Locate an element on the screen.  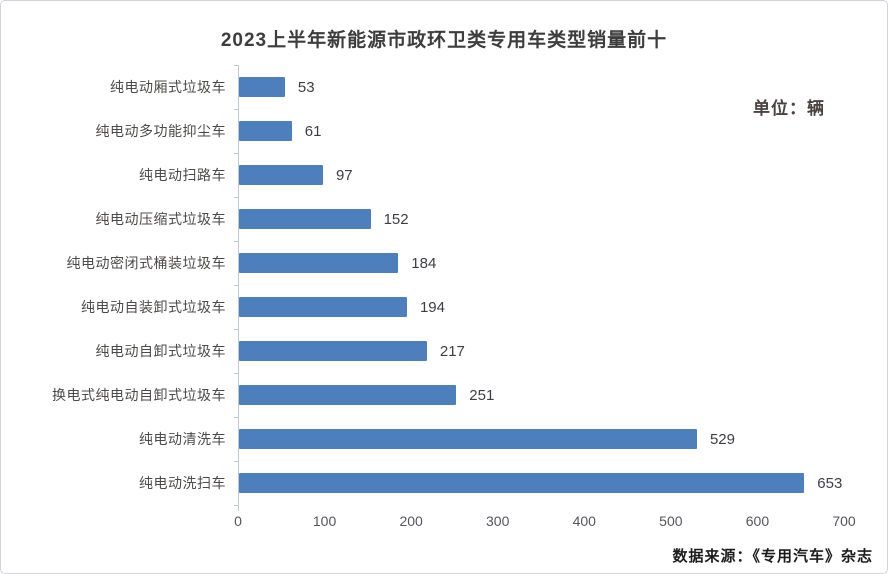
category-label: 纯电动洗扫车 is located at coordinates (182, 483).